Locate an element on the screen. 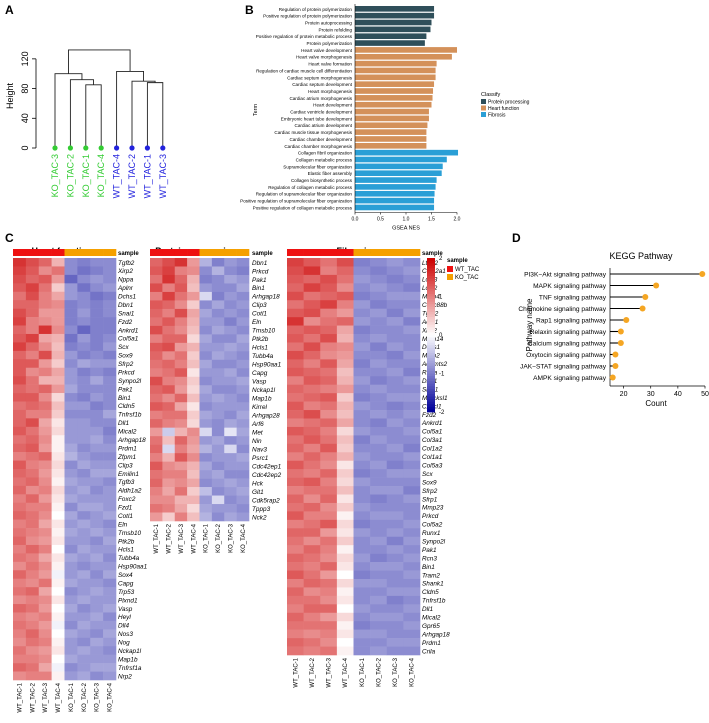  bar-term-label: Collagen metabolic process is located at coordinates (324, 159).